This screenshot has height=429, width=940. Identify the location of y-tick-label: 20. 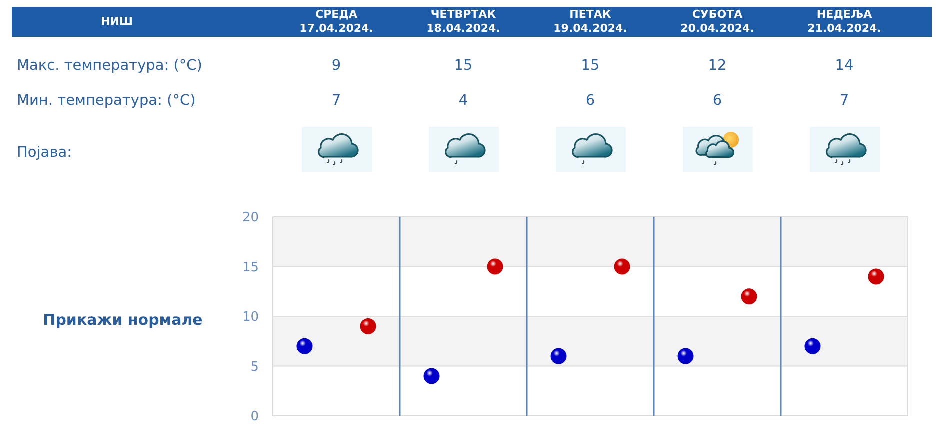
(250, 218).